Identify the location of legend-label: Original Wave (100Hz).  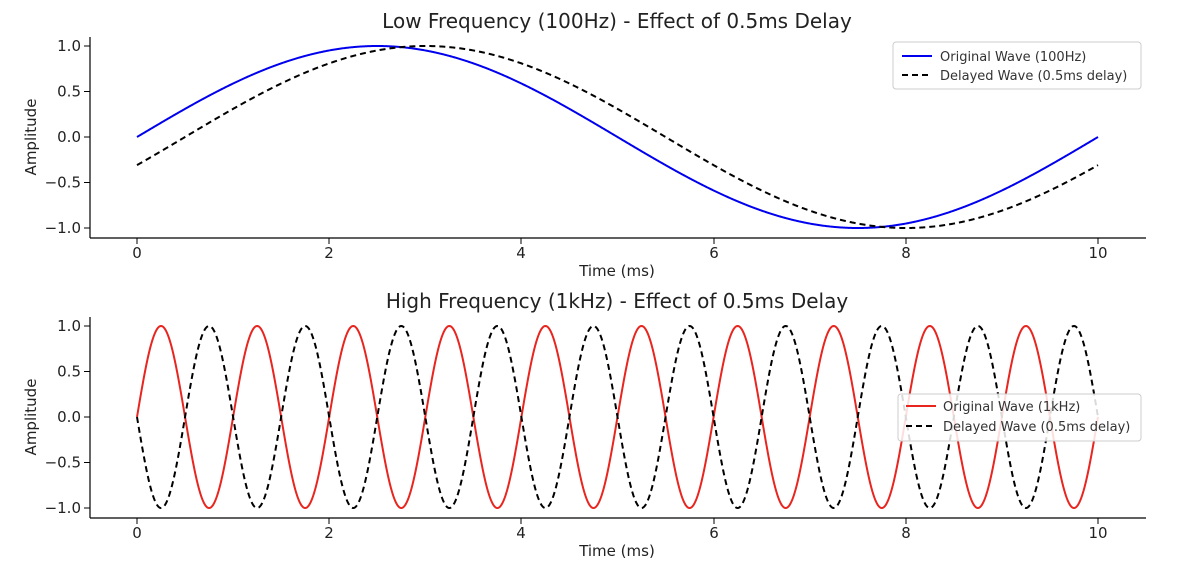
(1013, 57).